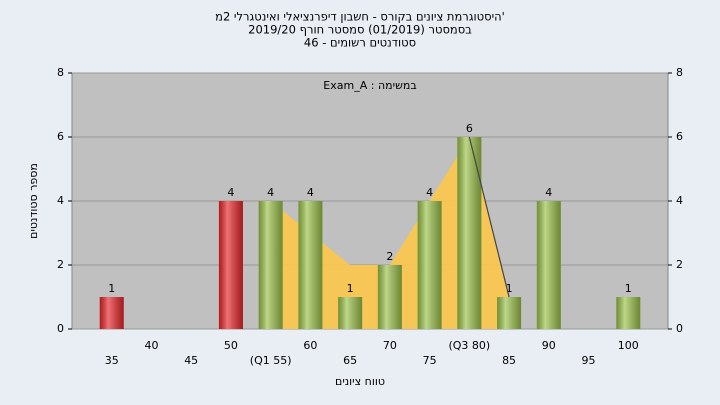 This screenshot has height=405, width=720. What do you see at coordinates (679, 136) in the screenshot?
I see `y2-tick-label: 6` at bounding box center [679, 136].